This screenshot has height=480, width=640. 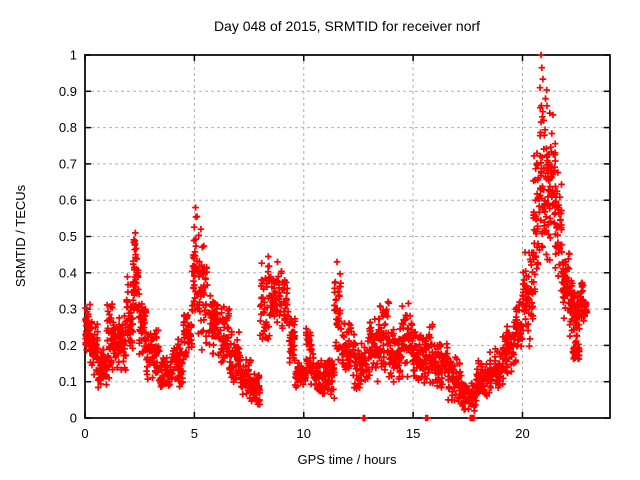 What do you see at coordinates (68, 91) in the screenshot?
I see `y-tick-label: 0.9` at bounding box center [68, 91].